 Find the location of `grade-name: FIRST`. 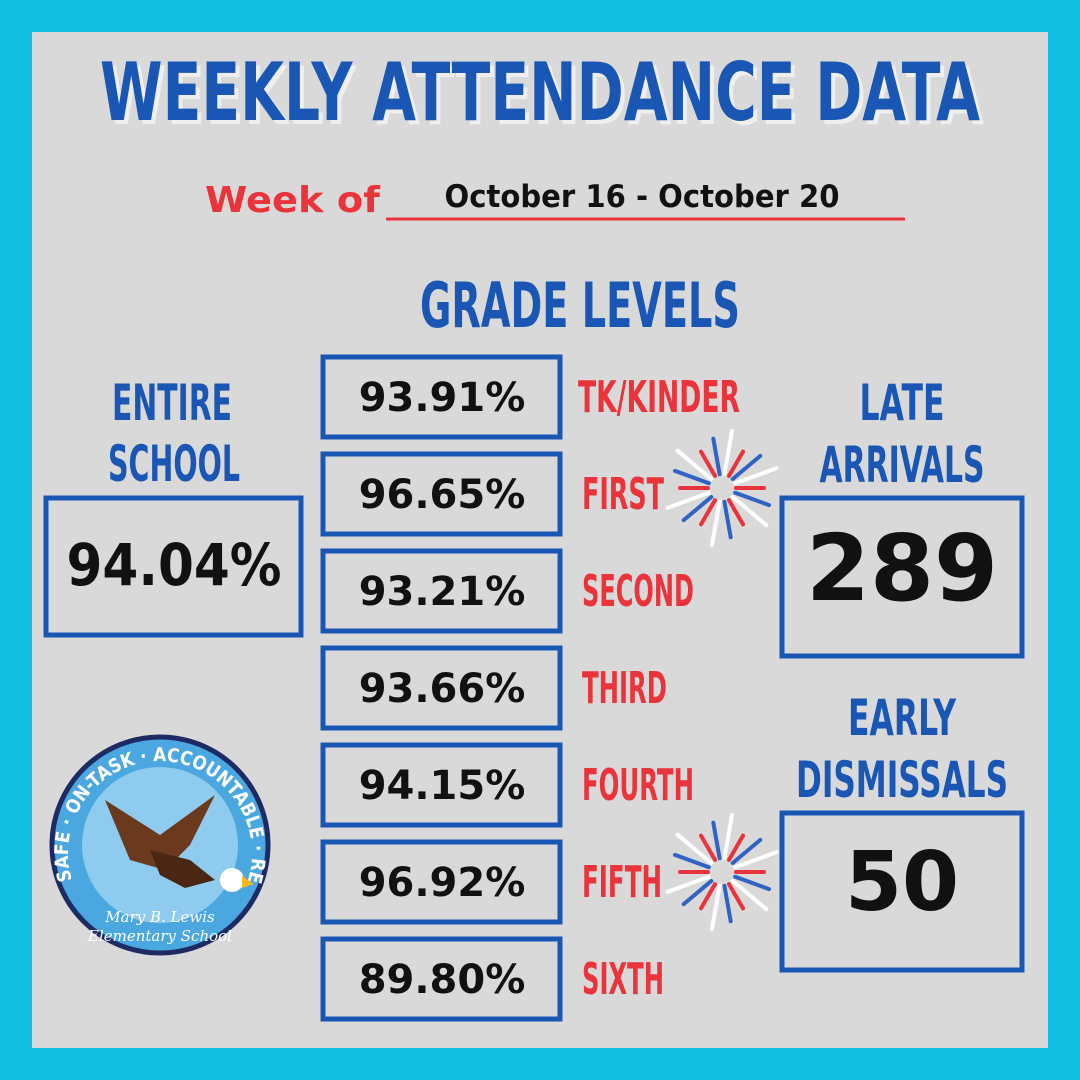

grade-name: FIRST is located at coordinates (623, 494).